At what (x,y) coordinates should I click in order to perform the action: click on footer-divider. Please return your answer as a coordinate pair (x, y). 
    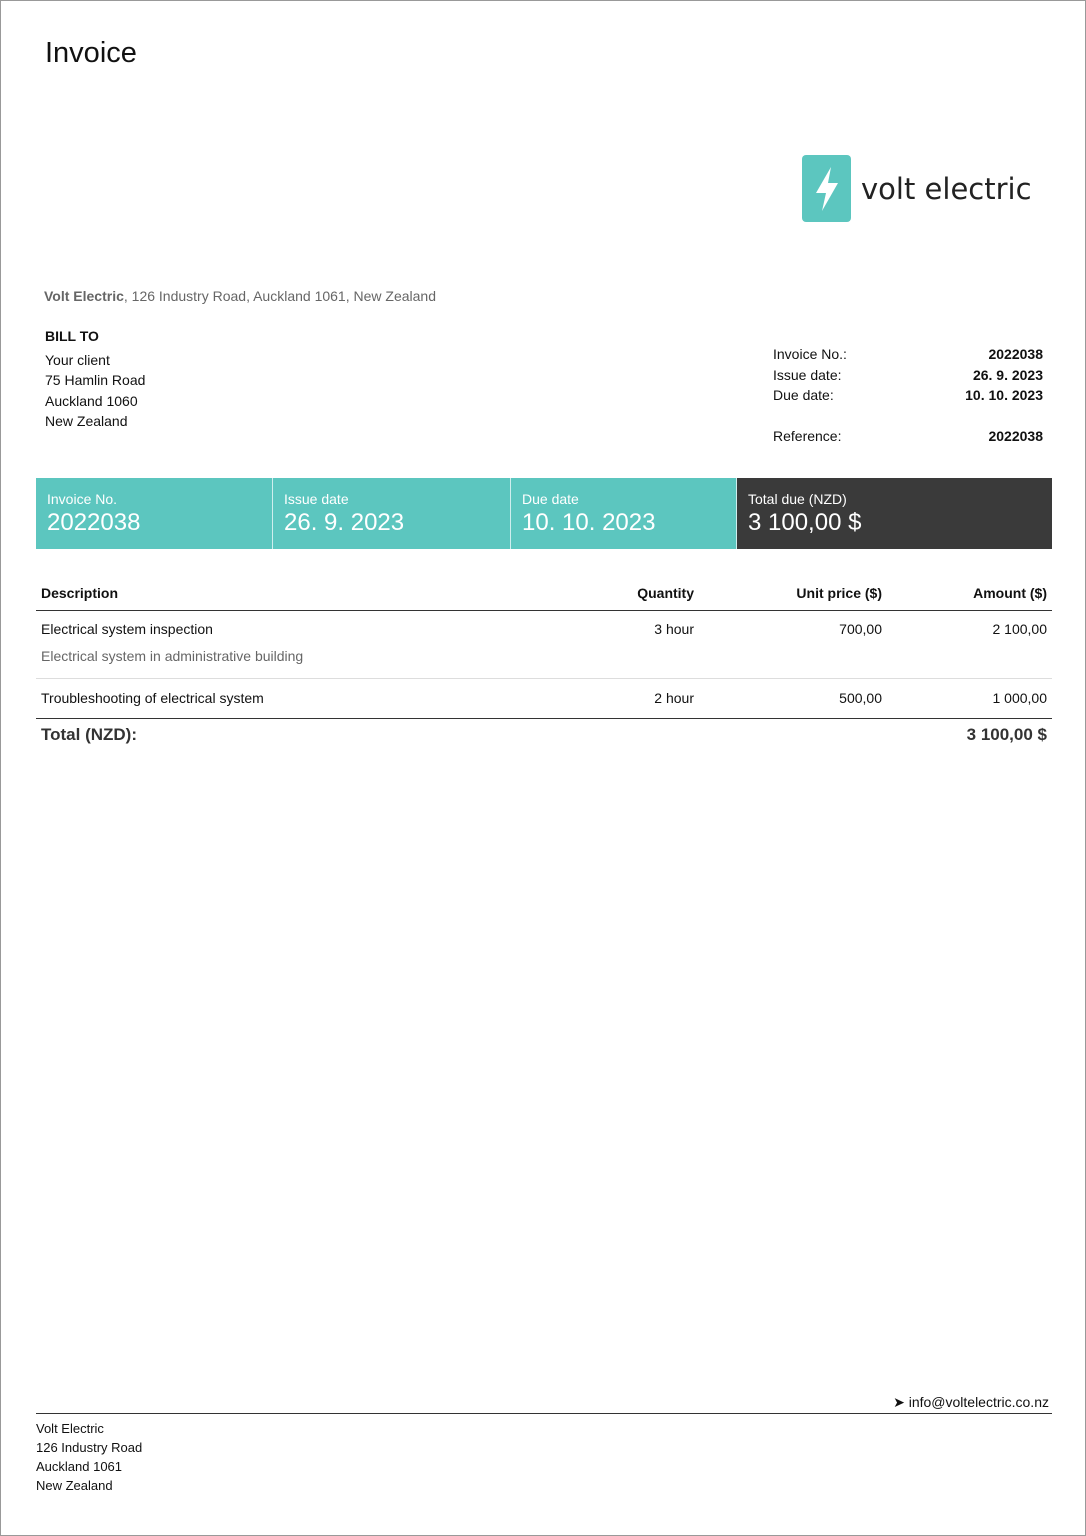
    Looking at the image, I should click on (544, 1413).